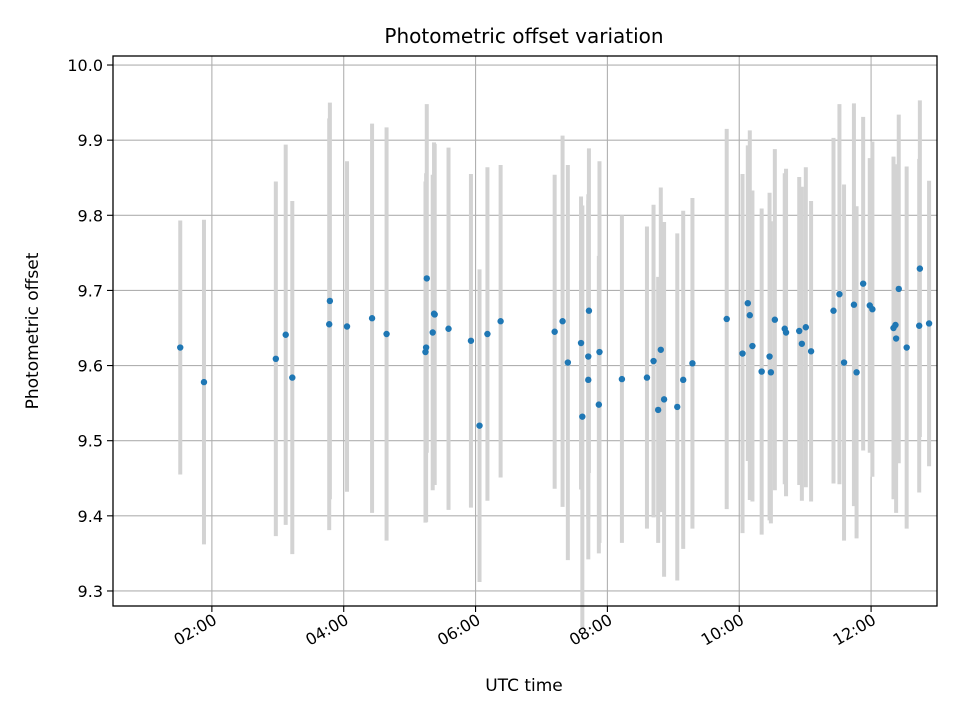  What do you see at coordinates (90, 215) in the screenshot?
I see `y-tick-label: 9.8` at bounding box center [90, 215].